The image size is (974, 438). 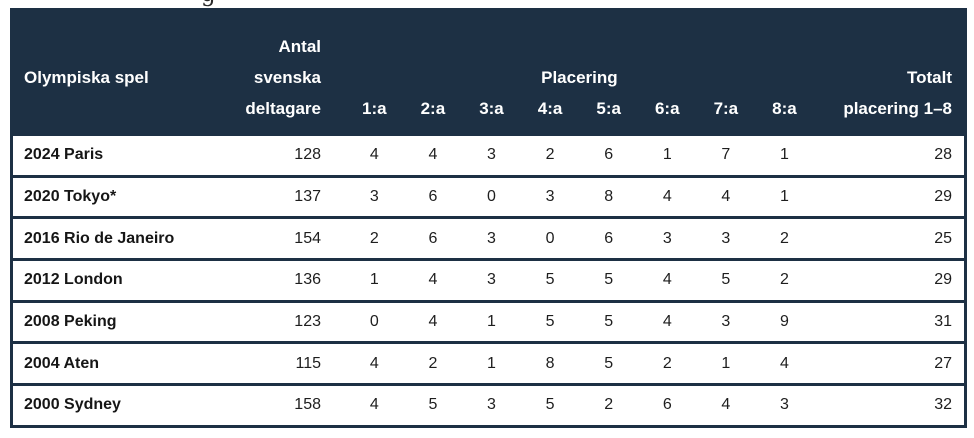 What do you see at coordinates (579, 77) in the screenshot?
I see `placering-group-label: Placering` at bounding box center [579, 77].